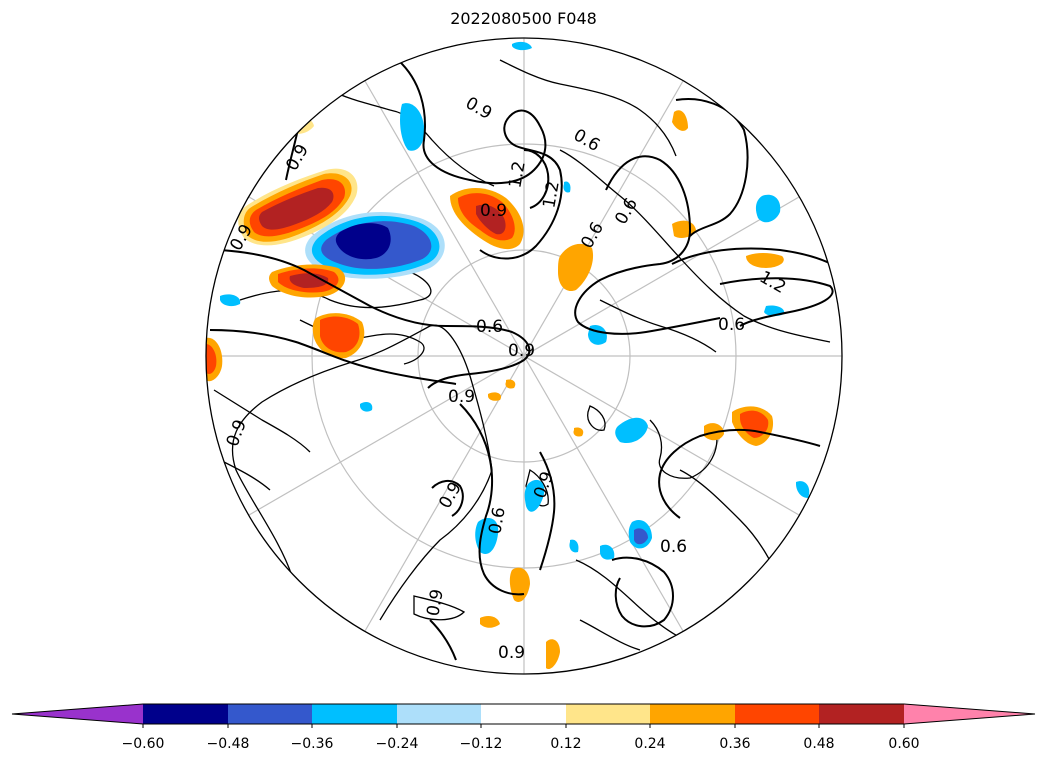 The width and height of the screenshot is (1047, 763). Describe the element at coordinates (523, 18) in the screenshot. I see `map-title: 2022080500 F048` at that location.